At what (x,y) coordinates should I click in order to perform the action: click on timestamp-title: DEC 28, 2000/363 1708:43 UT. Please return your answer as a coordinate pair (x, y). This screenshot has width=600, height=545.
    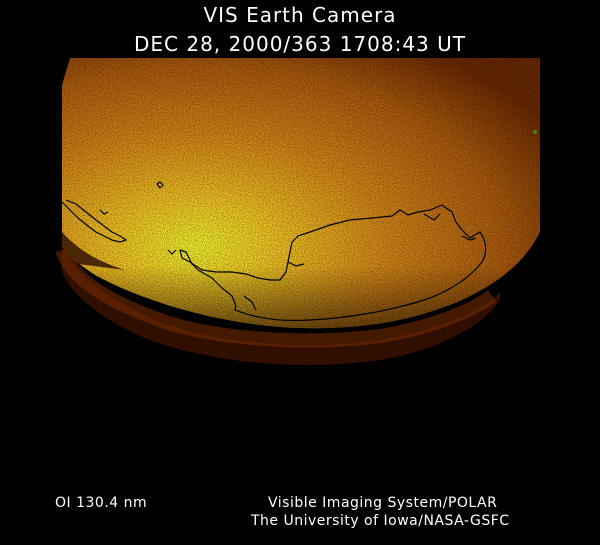
    Looking at the image, I should click on (300, 44).